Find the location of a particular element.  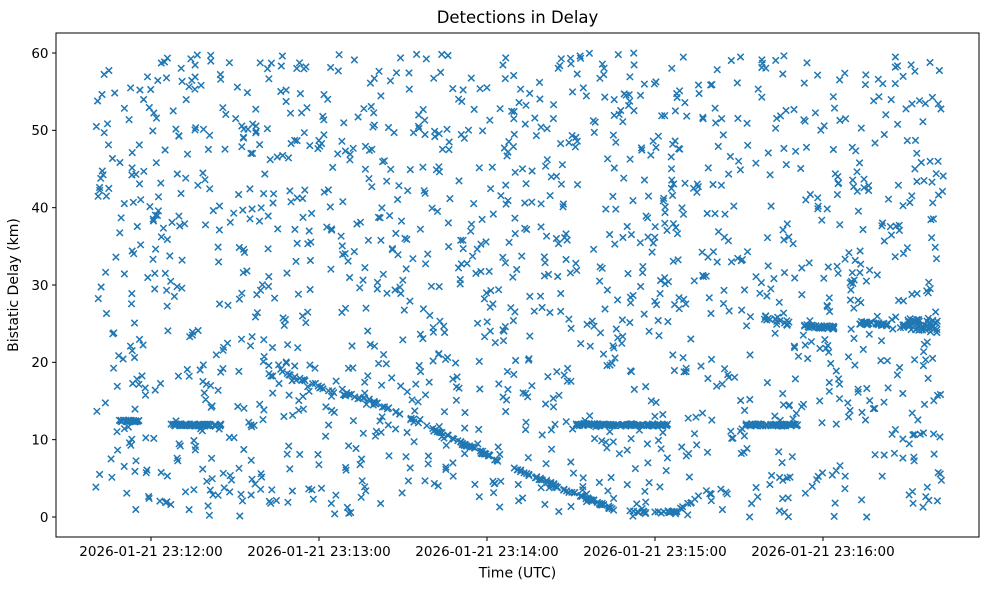

y-tick-label: 40 is located at coordinates (39, 208).